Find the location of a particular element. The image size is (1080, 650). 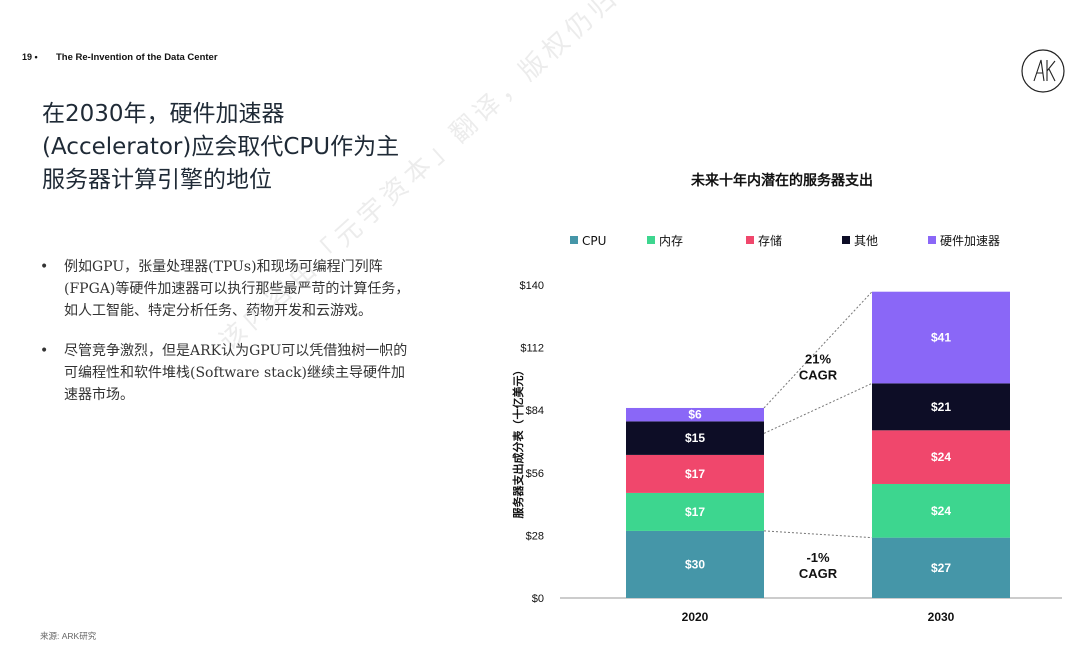

y-tick-label: $56 is located at coordinates (535, 474).